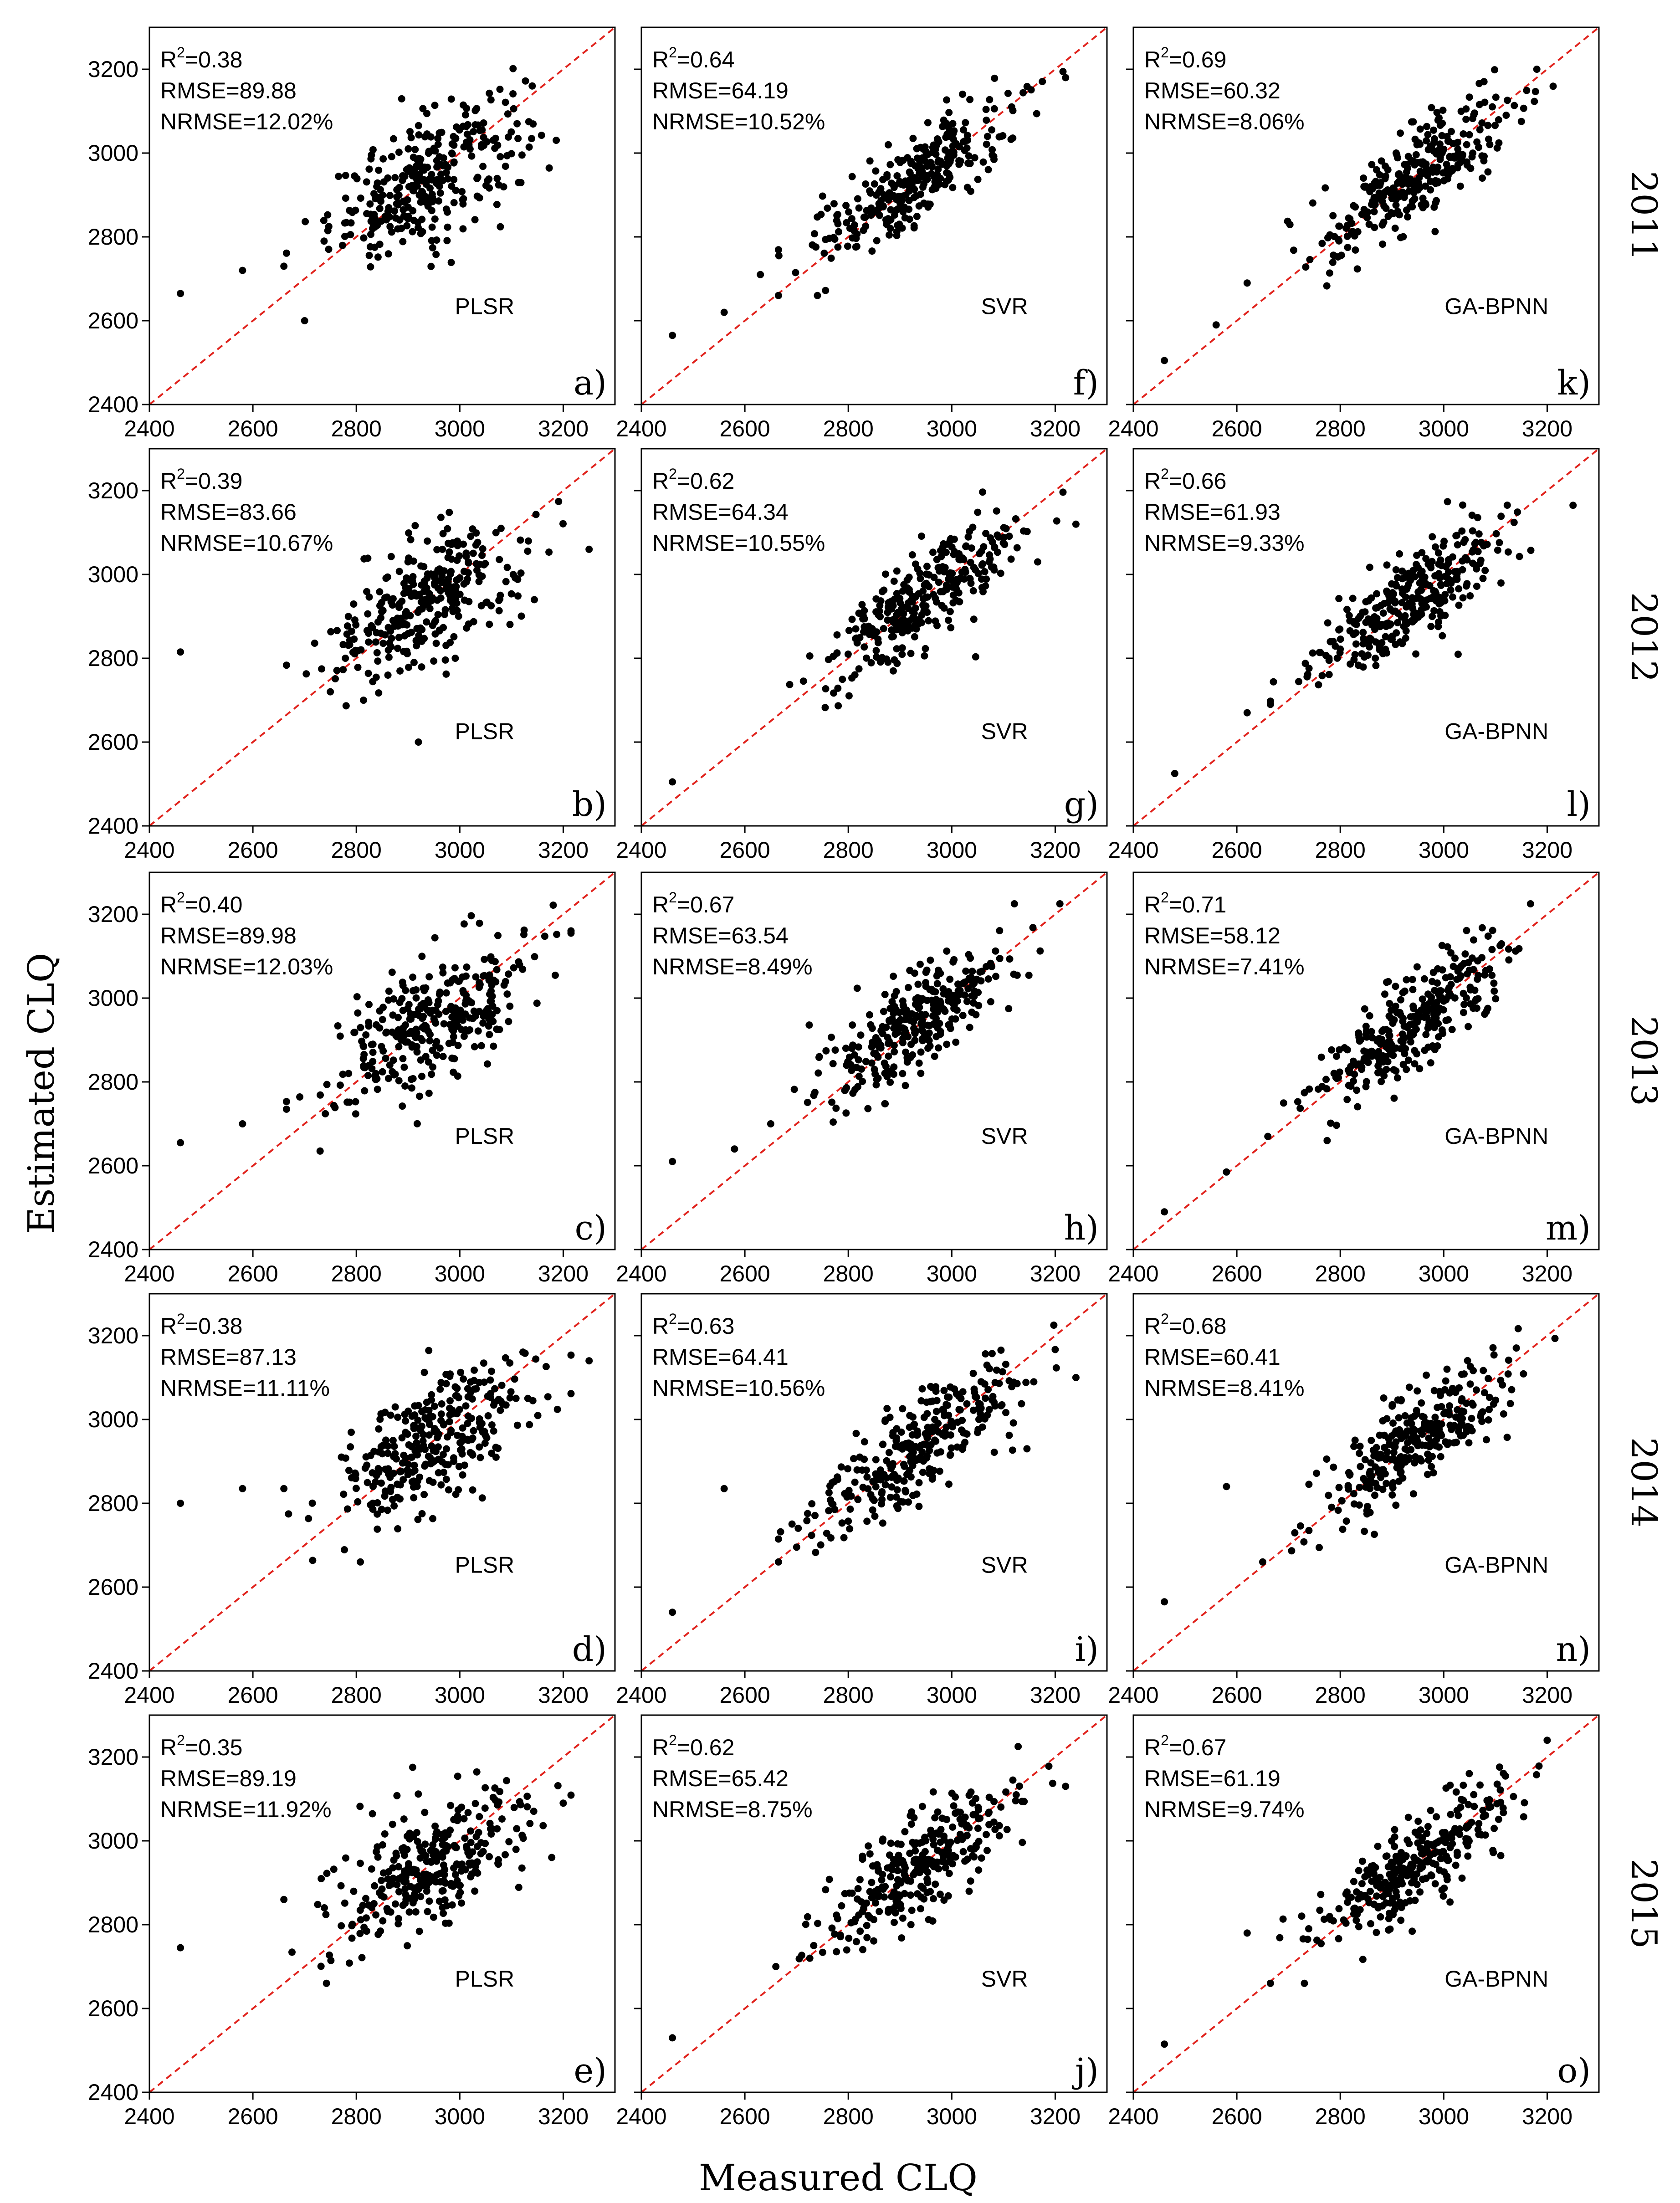  Describe the element at coordinates (113, 998) in the screenshot. I see `y-tick-label: 3000` at that location.